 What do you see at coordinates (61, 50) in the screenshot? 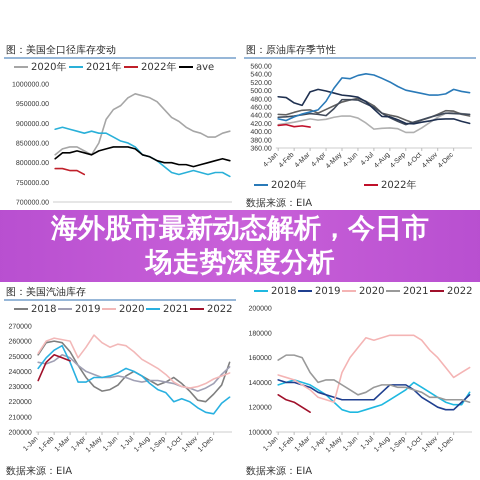
I see `chart-title: 图：美国全口径库存变动` at bounding box center [61, 50].